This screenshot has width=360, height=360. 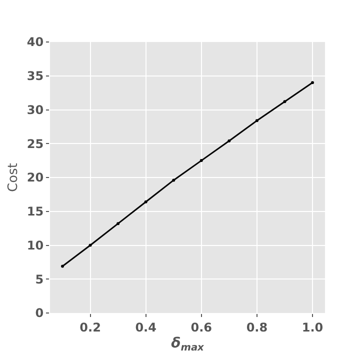 I want to click on y-tick-label: 35, so click(x=35, y=76).